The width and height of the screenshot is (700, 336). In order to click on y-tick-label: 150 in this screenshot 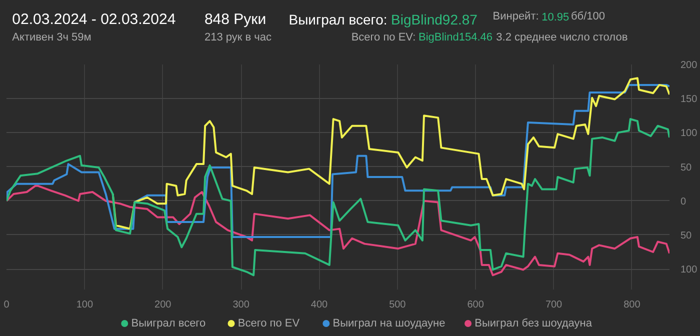, I will do `click(689, 100)`.